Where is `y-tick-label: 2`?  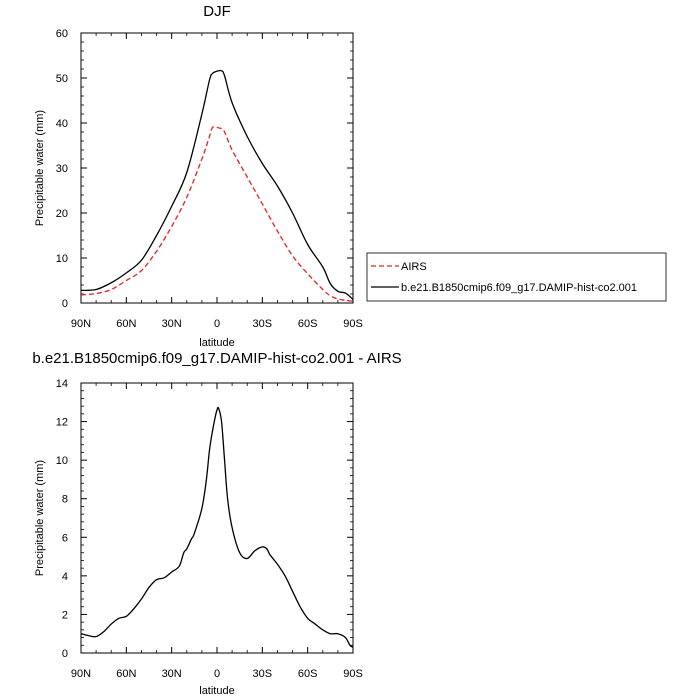
y-tick-label: 2 is located at coordinates (65, 615).